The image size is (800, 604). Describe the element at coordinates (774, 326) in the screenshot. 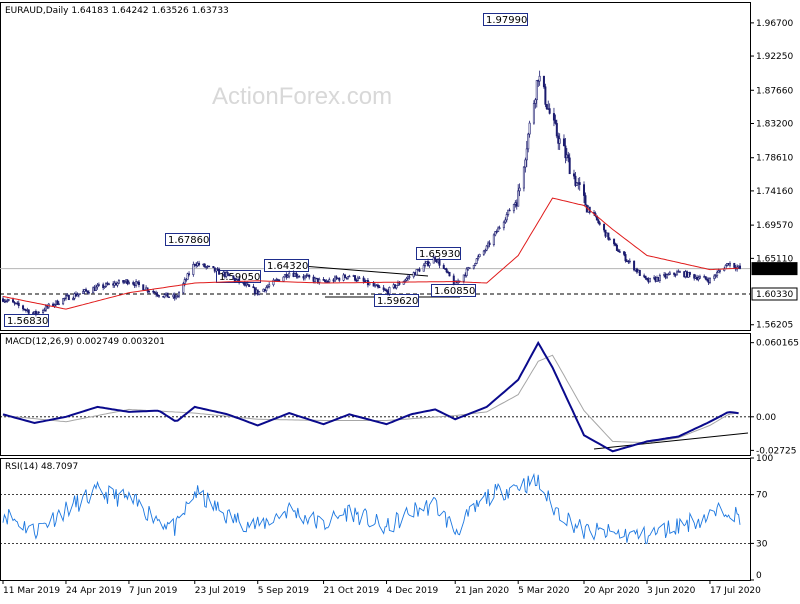

I see `y-tick-label: 1.56205` at that location.